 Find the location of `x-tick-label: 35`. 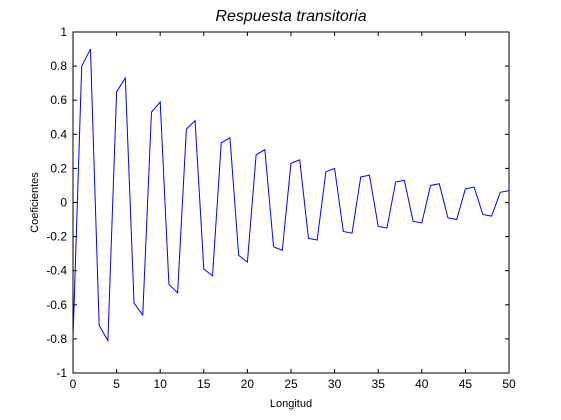

x-tick-label: 35 is located at coordinates (379, 384).